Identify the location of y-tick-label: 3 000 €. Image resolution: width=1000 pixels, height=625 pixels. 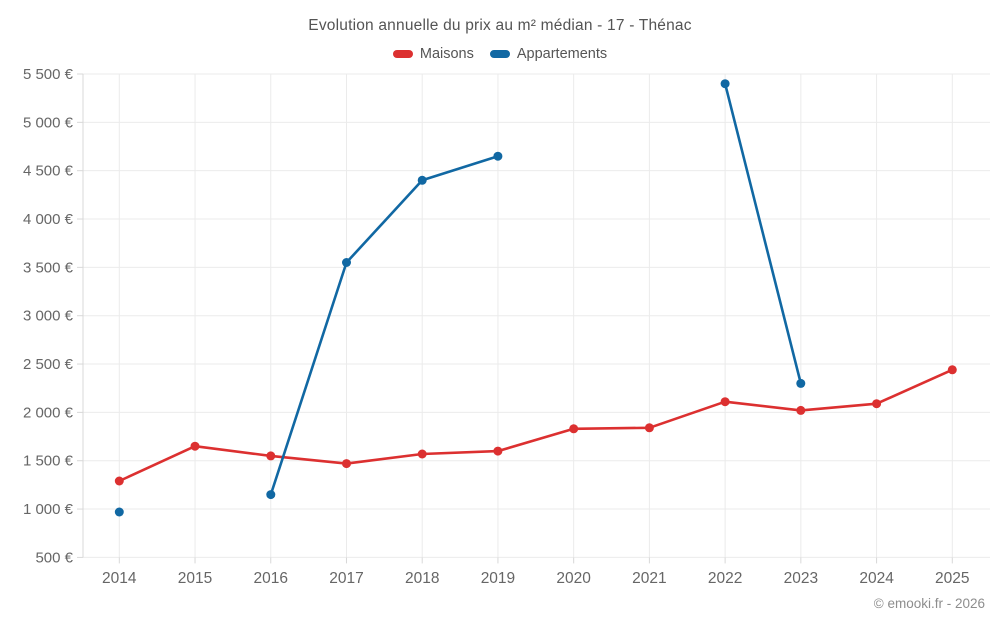
(48, 316).